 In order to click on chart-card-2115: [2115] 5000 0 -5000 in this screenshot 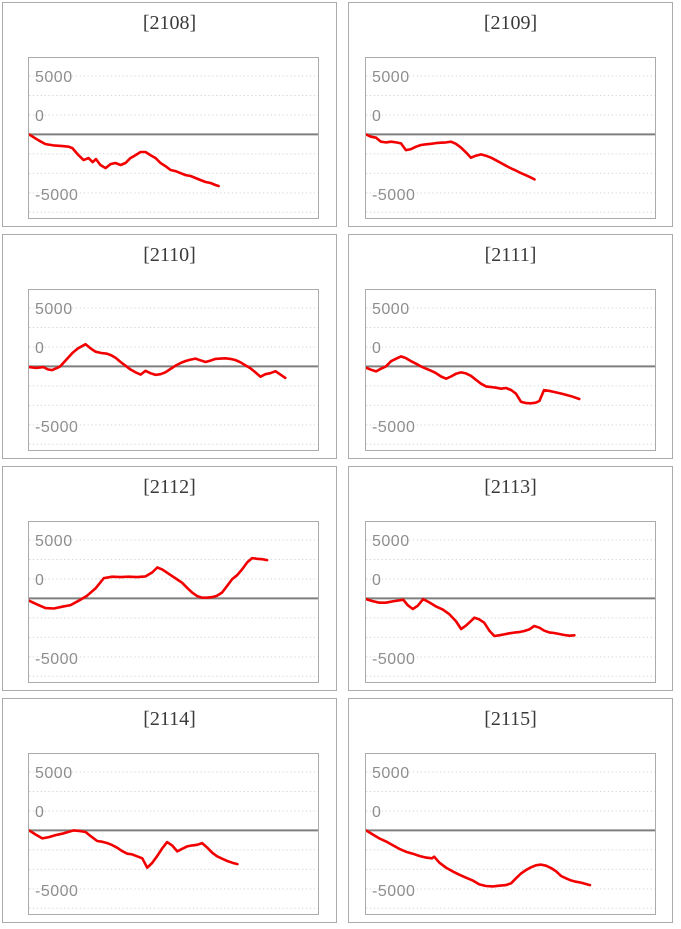, I will do `click(510, 810)`.